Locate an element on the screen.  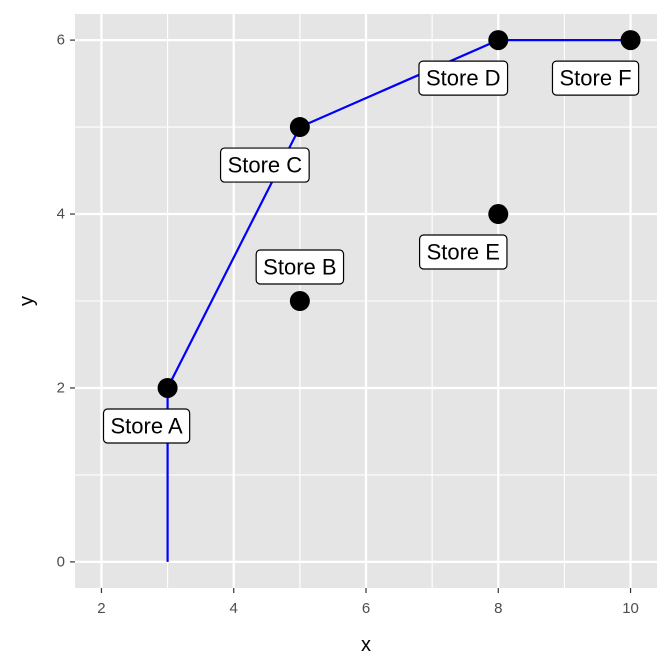
y-tick-label: 0 is located at coordinates (61, 561).